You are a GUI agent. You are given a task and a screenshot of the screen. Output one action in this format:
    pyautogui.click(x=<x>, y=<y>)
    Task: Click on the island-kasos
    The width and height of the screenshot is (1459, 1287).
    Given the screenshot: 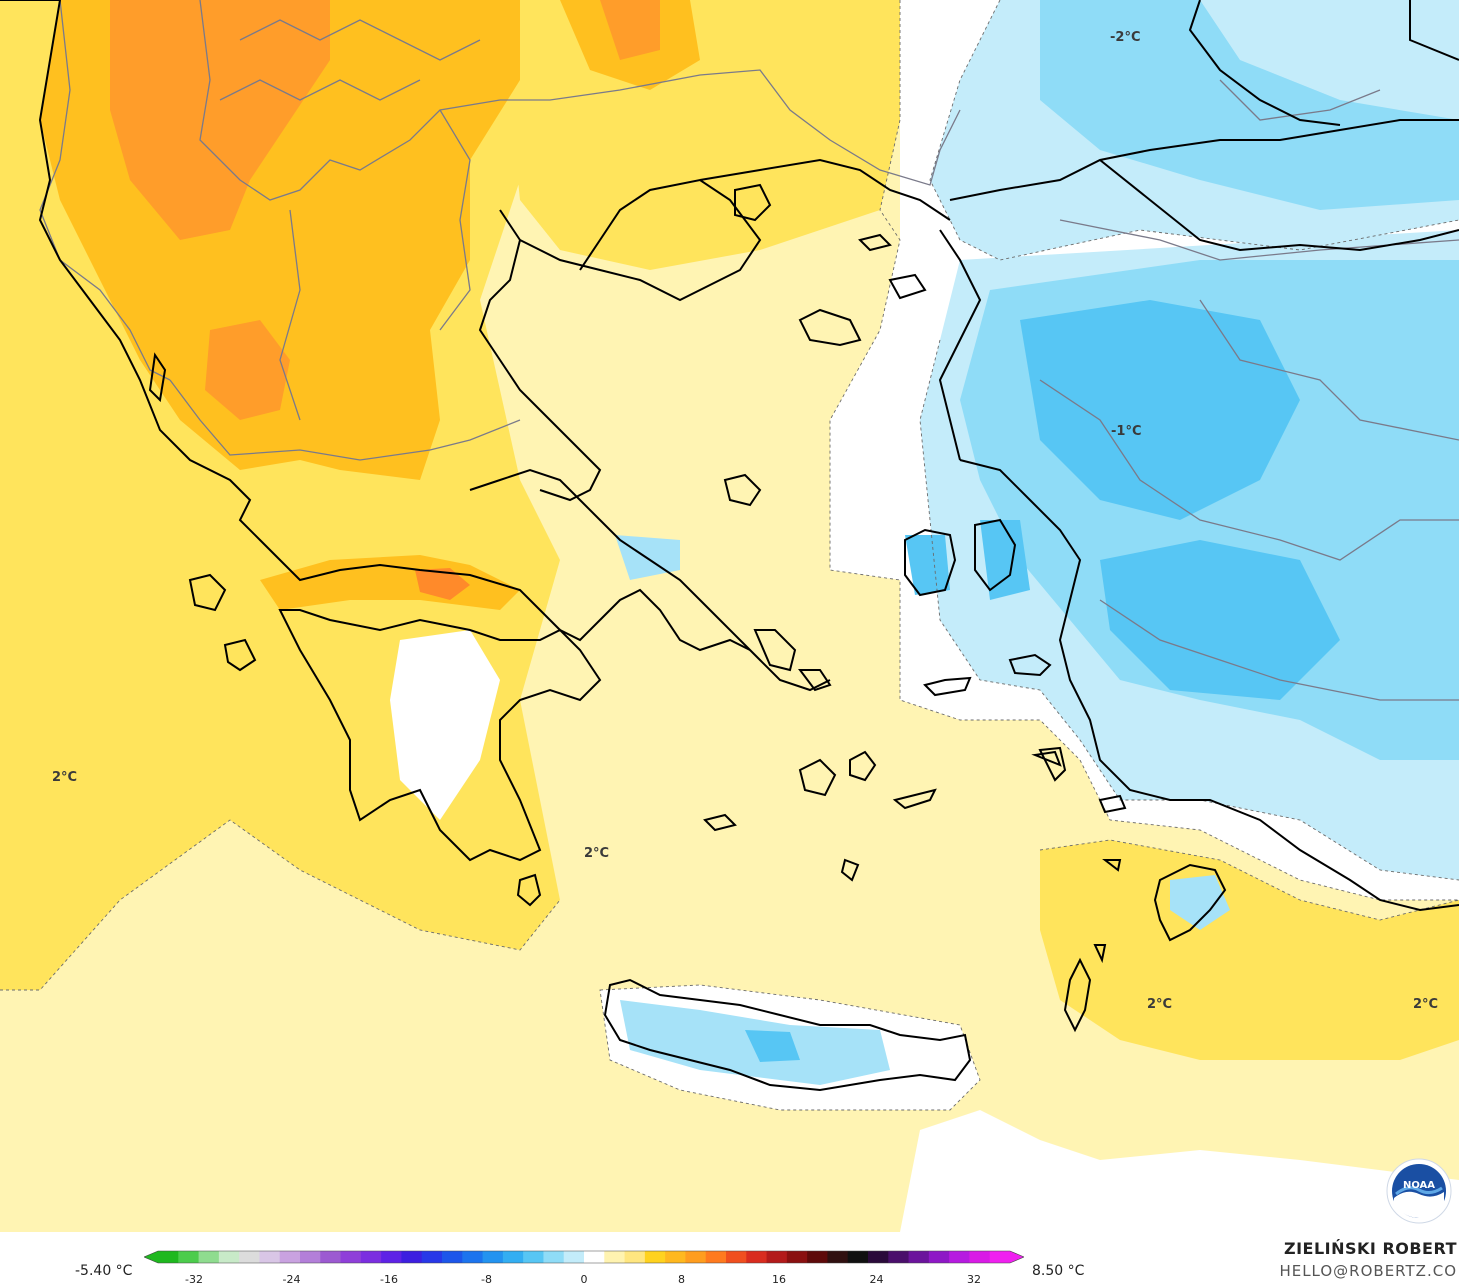 What is the action you would take?
    pyautogui.click(x=1052, y=764)
    